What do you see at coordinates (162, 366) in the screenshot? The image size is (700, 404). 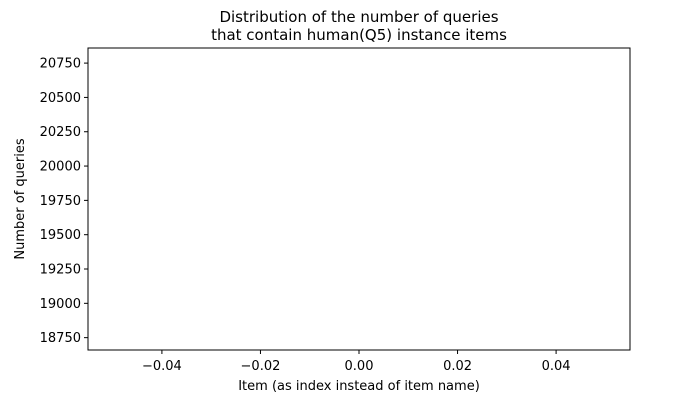 I see `x-tick-label: −0.04` at bounding box center [162, 366].